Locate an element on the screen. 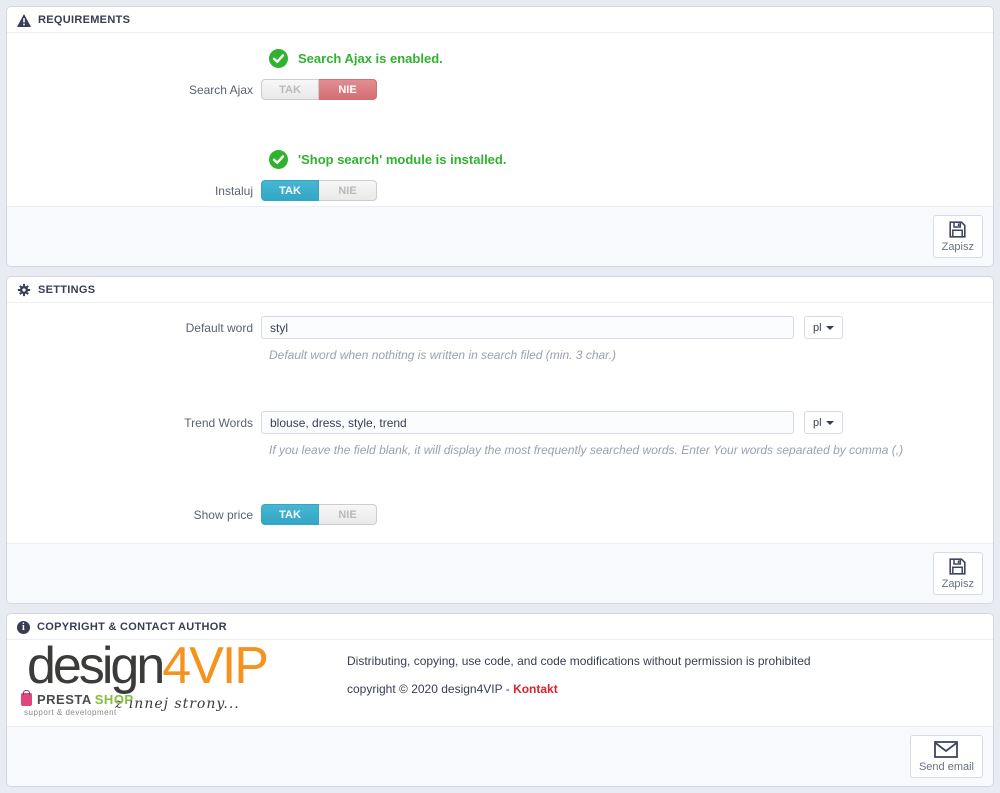 Image resolution: width=1000 pixels, height=793 pixels. install-label: Instaluj is located at coordinates (233, 190).